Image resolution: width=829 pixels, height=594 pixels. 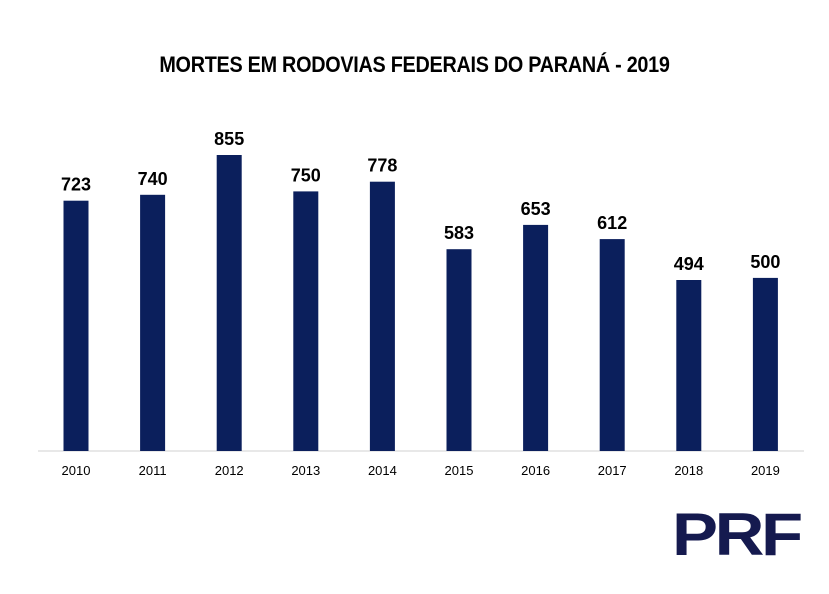 I want to click on x-tick-label-2016: 2016, so click(x=535, y=470).